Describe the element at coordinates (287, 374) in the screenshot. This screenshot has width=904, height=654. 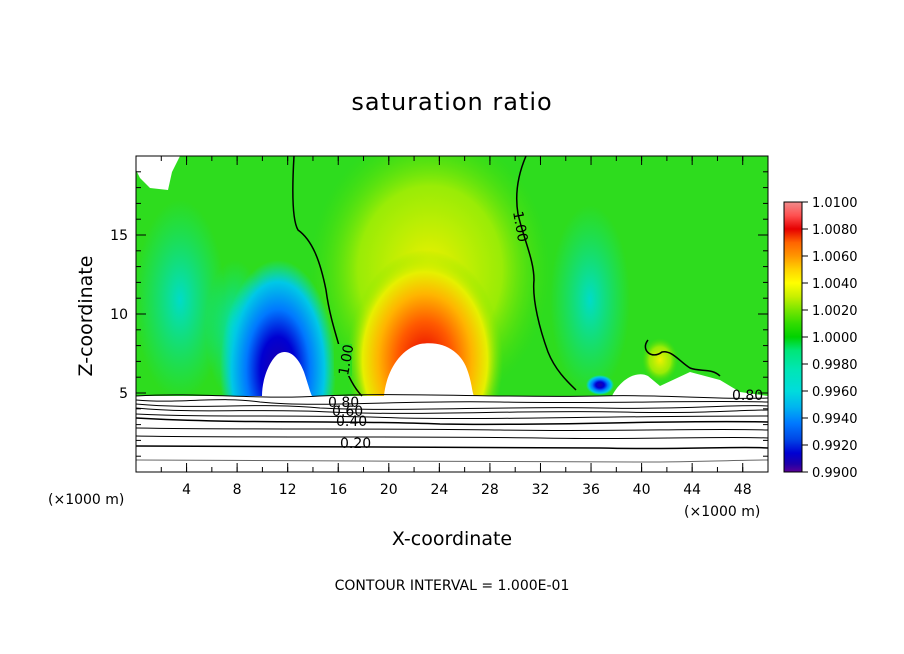
I see `field-white-core-left` at that location.